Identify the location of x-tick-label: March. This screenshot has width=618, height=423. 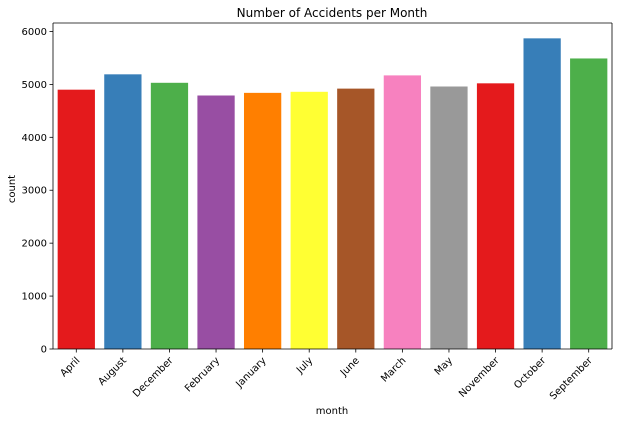
(393, 369).